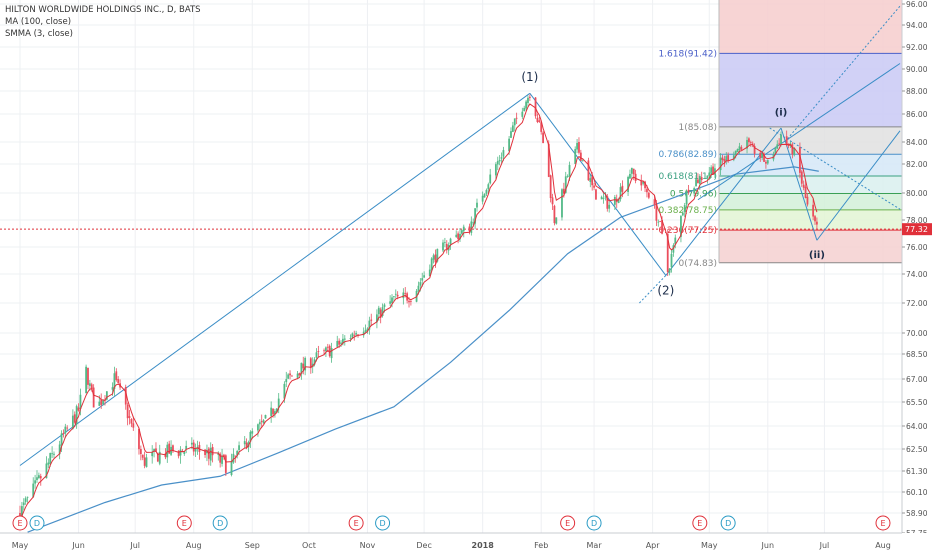  I want to click on event-marker-circle, so click(220, 523).